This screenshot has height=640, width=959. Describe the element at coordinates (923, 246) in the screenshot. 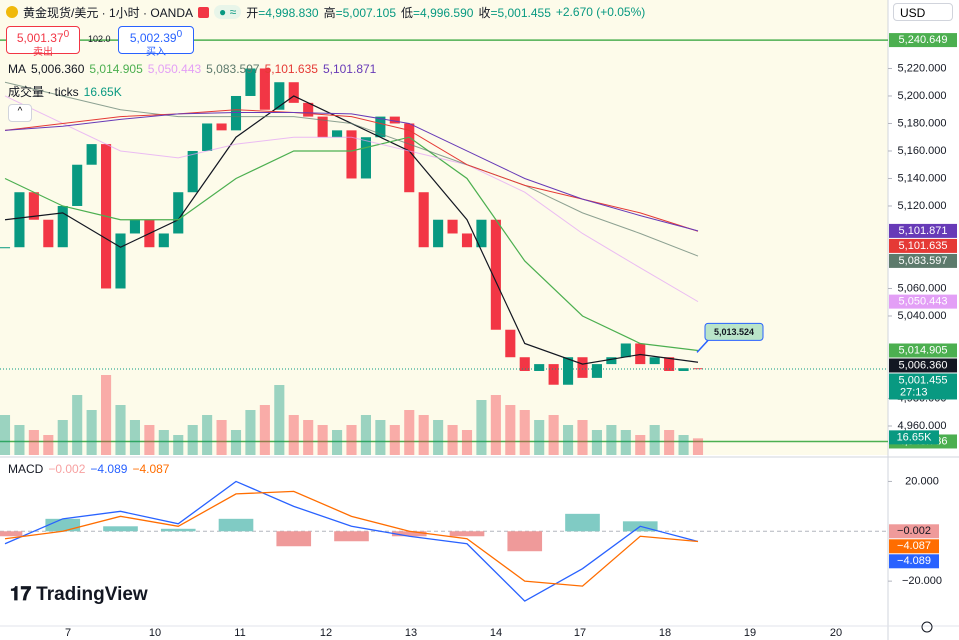

I see `price-badge-label: 5,101.635` at that location.